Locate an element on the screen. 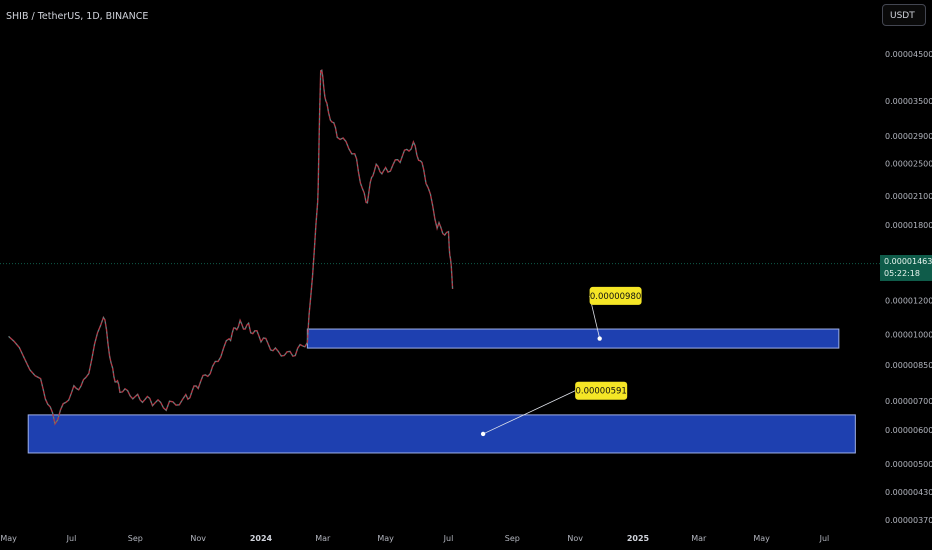  x-tick-label: 2024 is located at coordinates (261, 538).